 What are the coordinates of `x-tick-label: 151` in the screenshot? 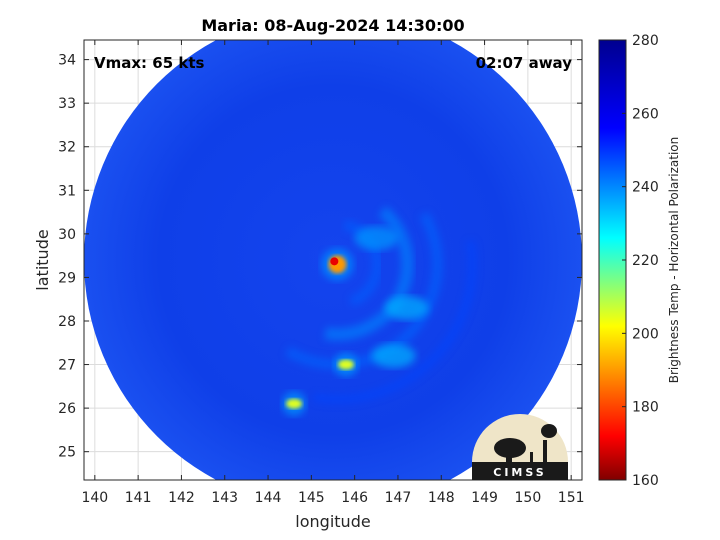 It's located at (571, 498).